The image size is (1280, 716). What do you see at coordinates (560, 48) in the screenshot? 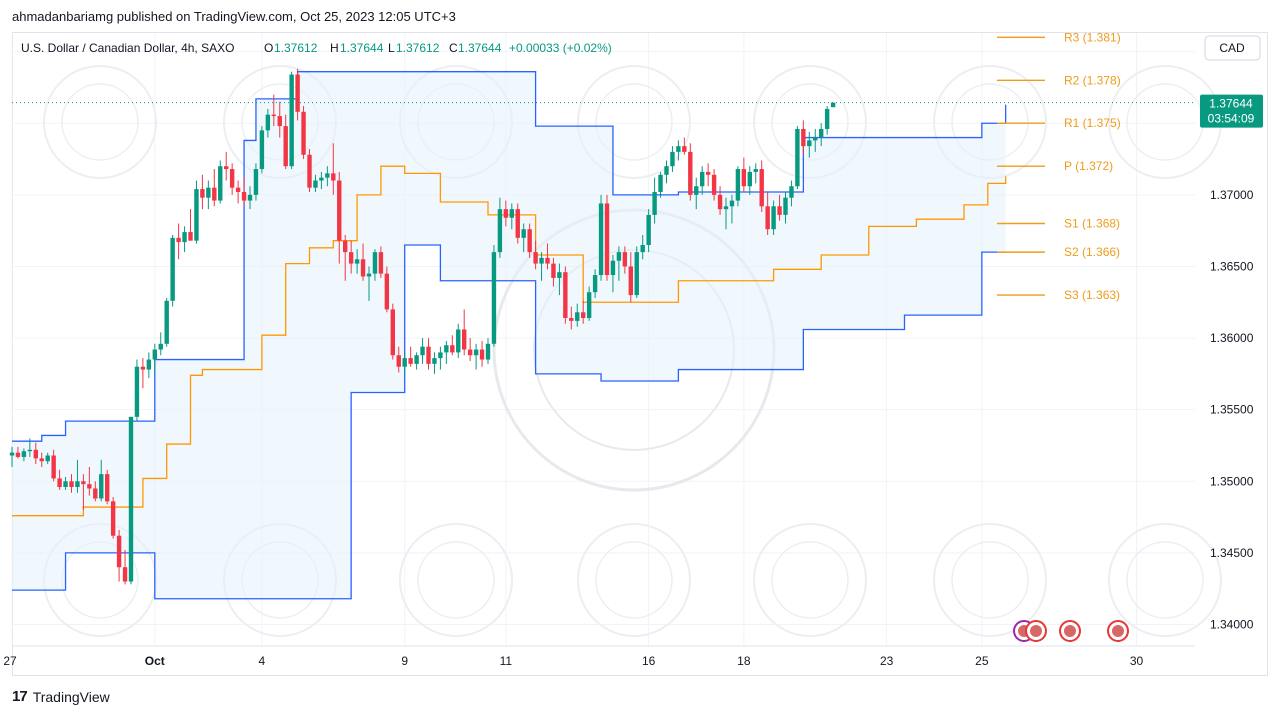
I see `legend-change: +0.00033 (+0.02%)` at bounding box center [560, 48].